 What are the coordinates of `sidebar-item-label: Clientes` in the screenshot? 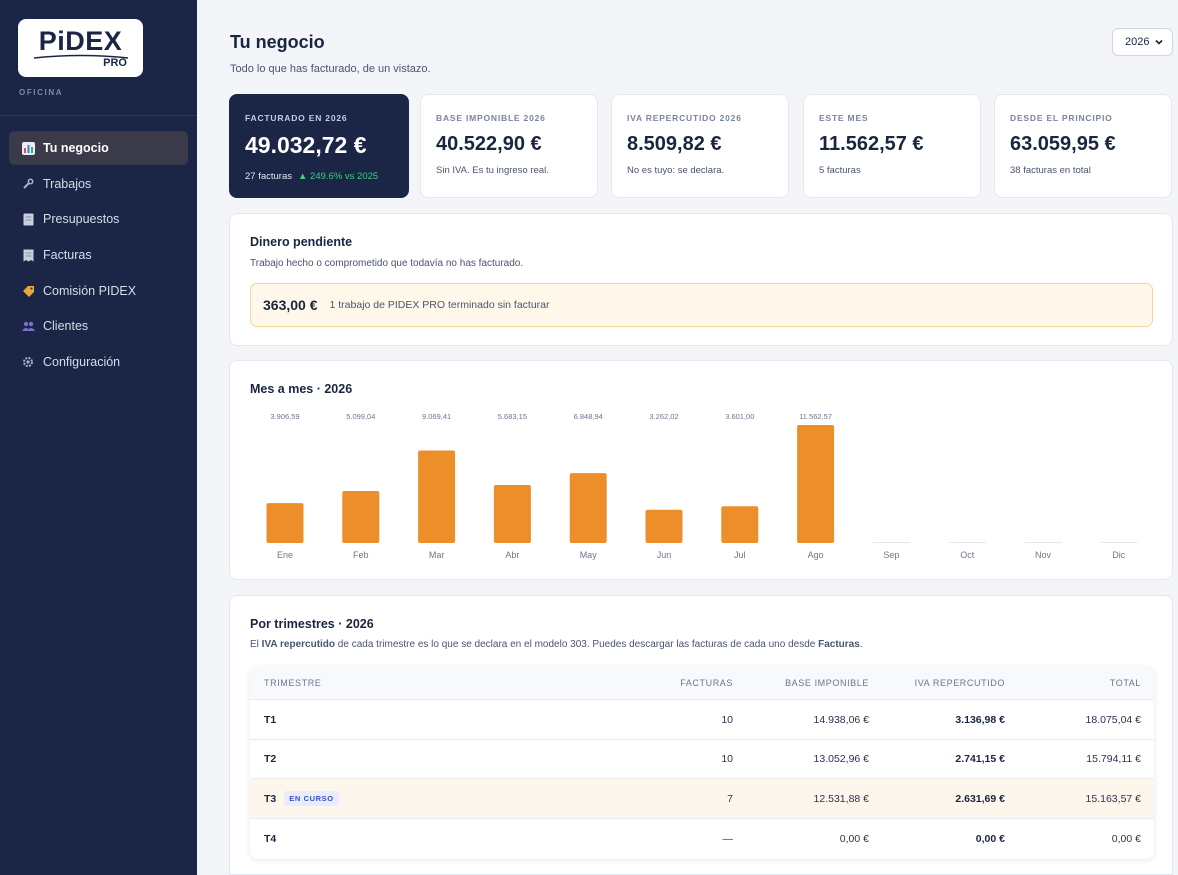 It's located at (66, 326).